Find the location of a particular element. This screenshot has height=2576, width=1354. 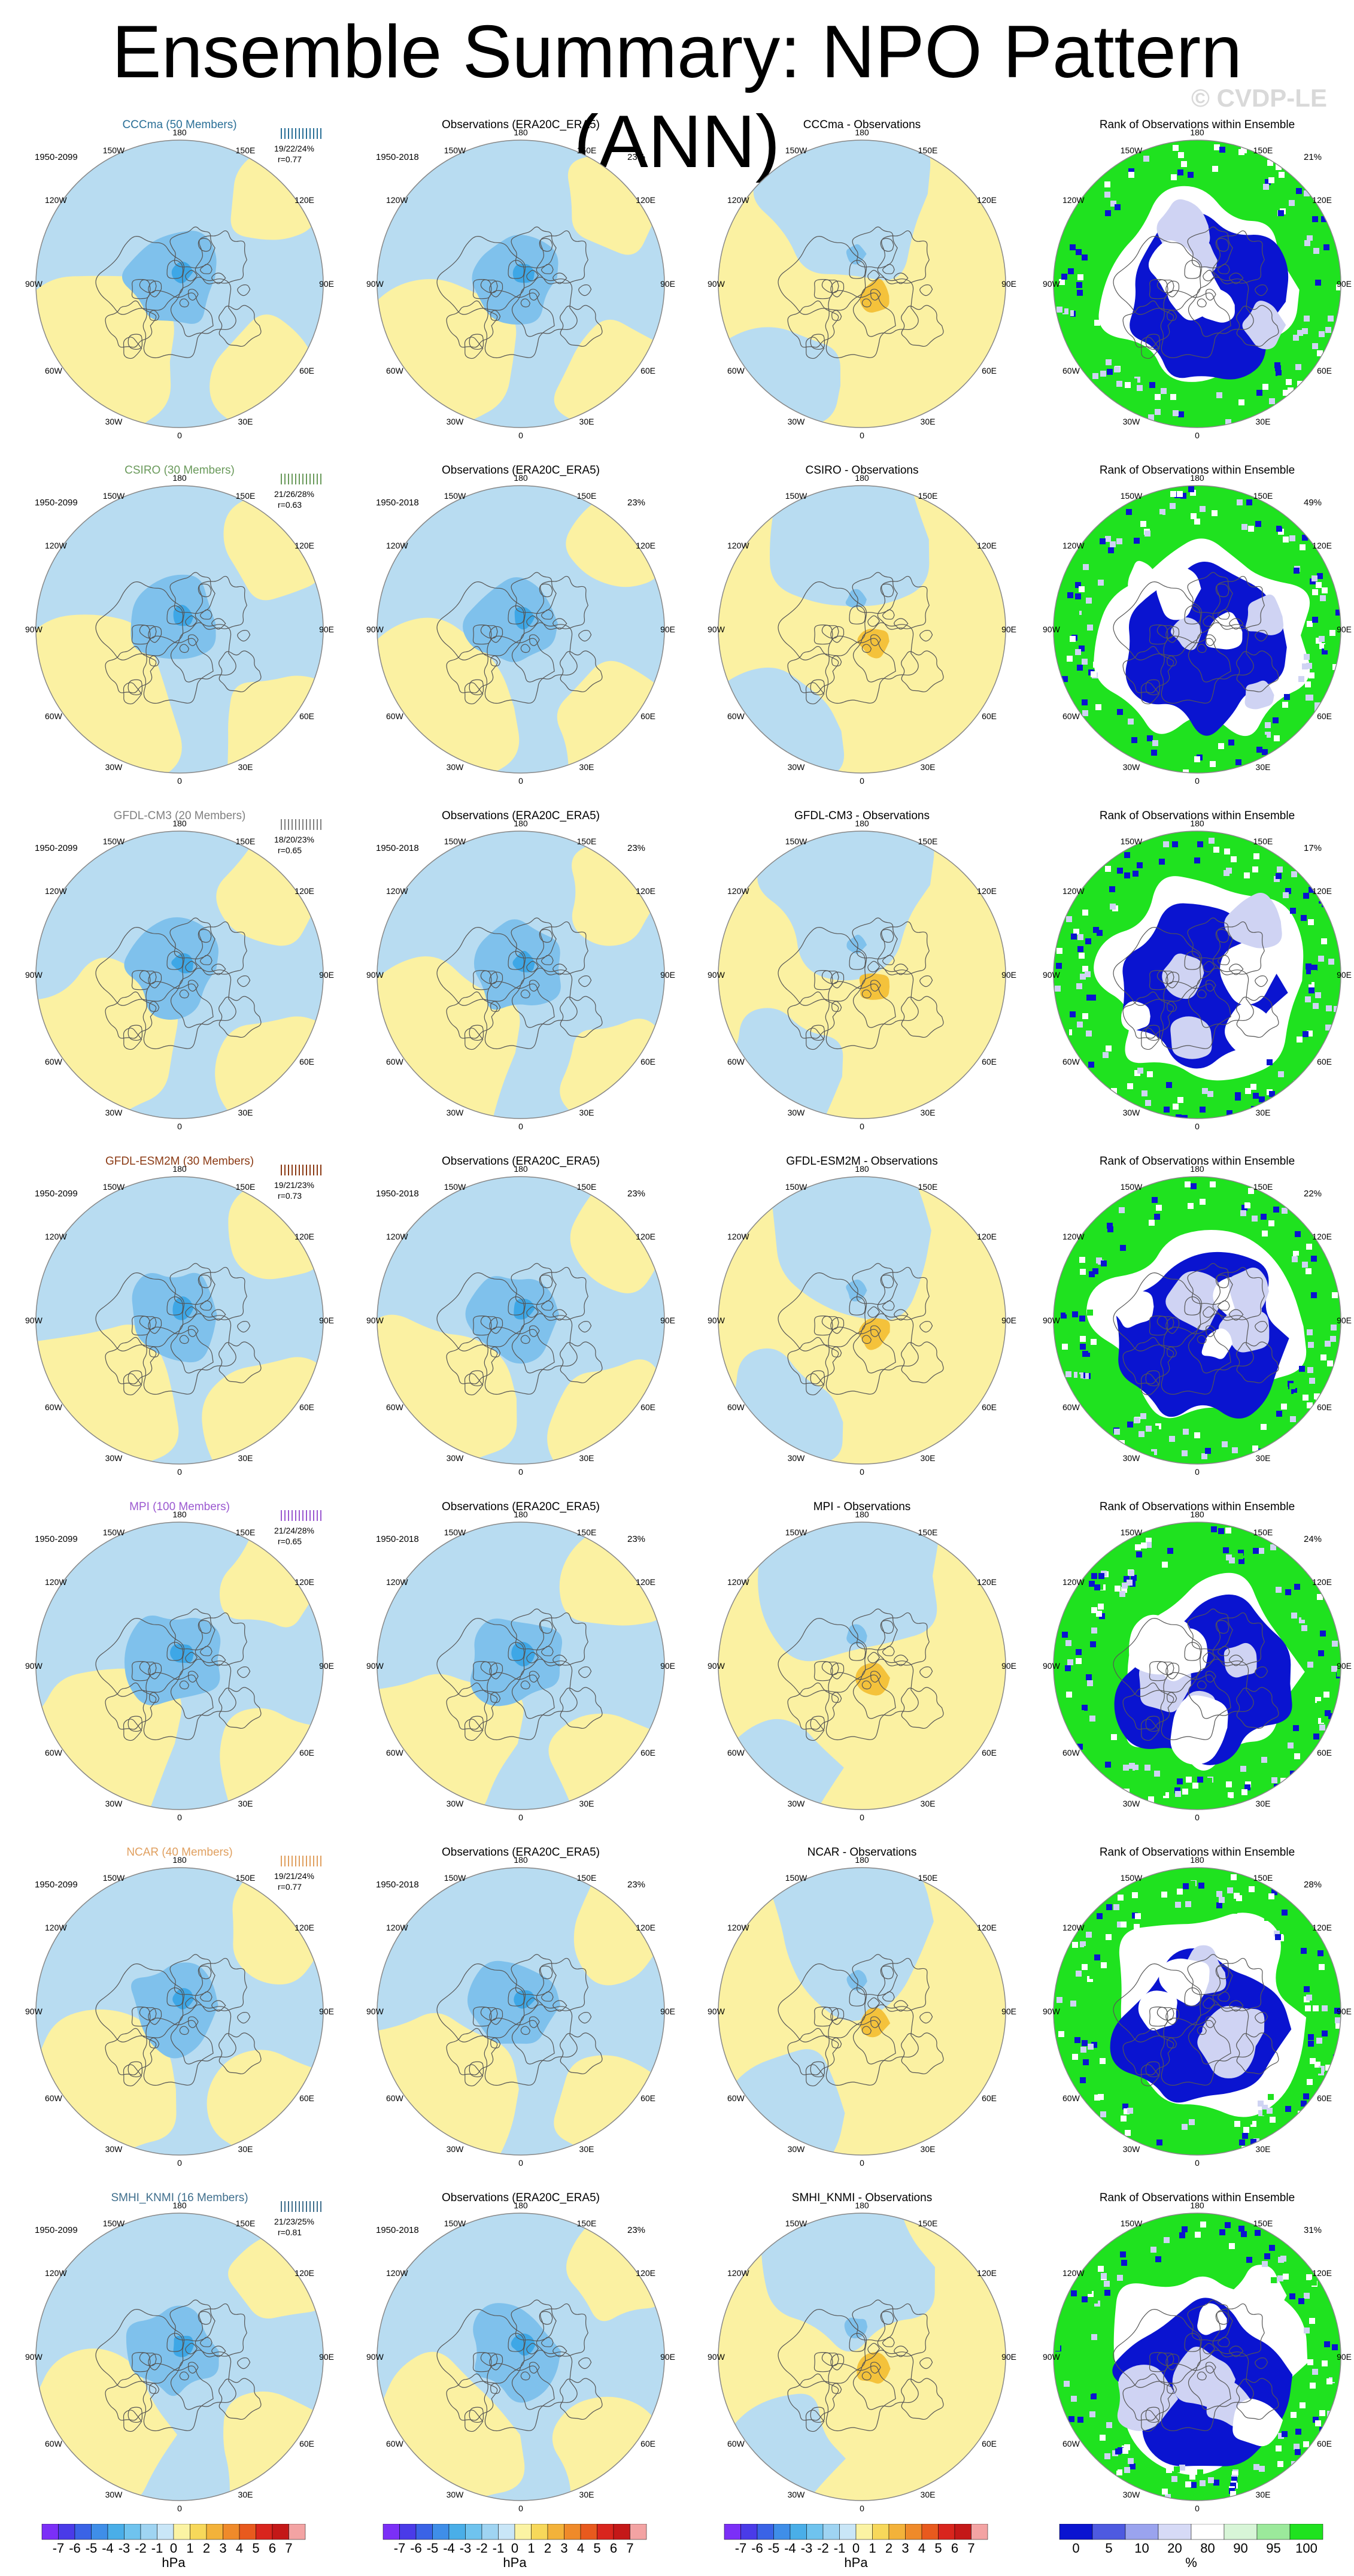

obs-title: Observations (ERA20C_ERA5) is located at coordinates (521, 2198).